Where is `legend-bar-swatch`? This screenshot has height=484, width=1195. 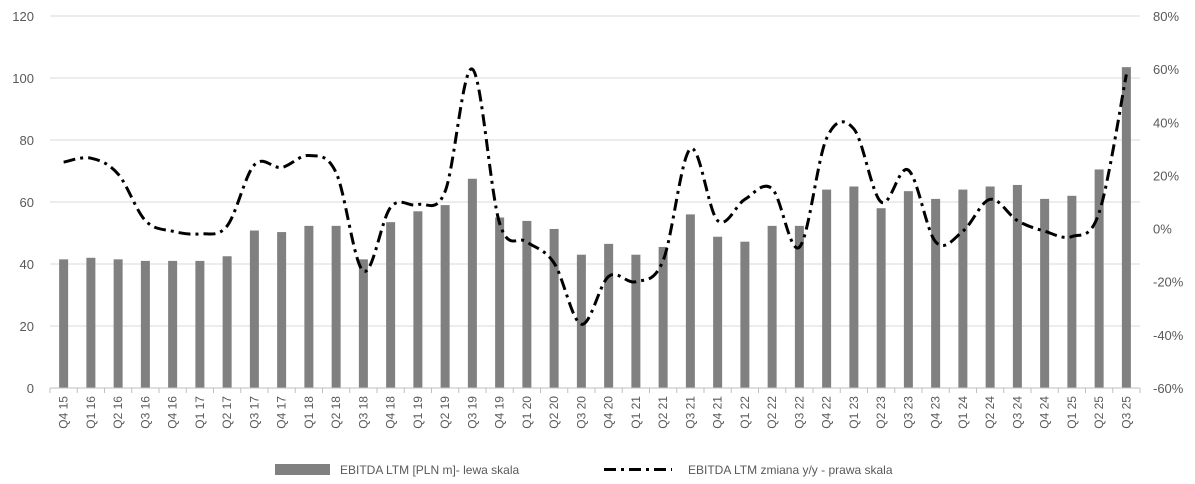 legend-bar-swatch is located at coordinates (302, 469).